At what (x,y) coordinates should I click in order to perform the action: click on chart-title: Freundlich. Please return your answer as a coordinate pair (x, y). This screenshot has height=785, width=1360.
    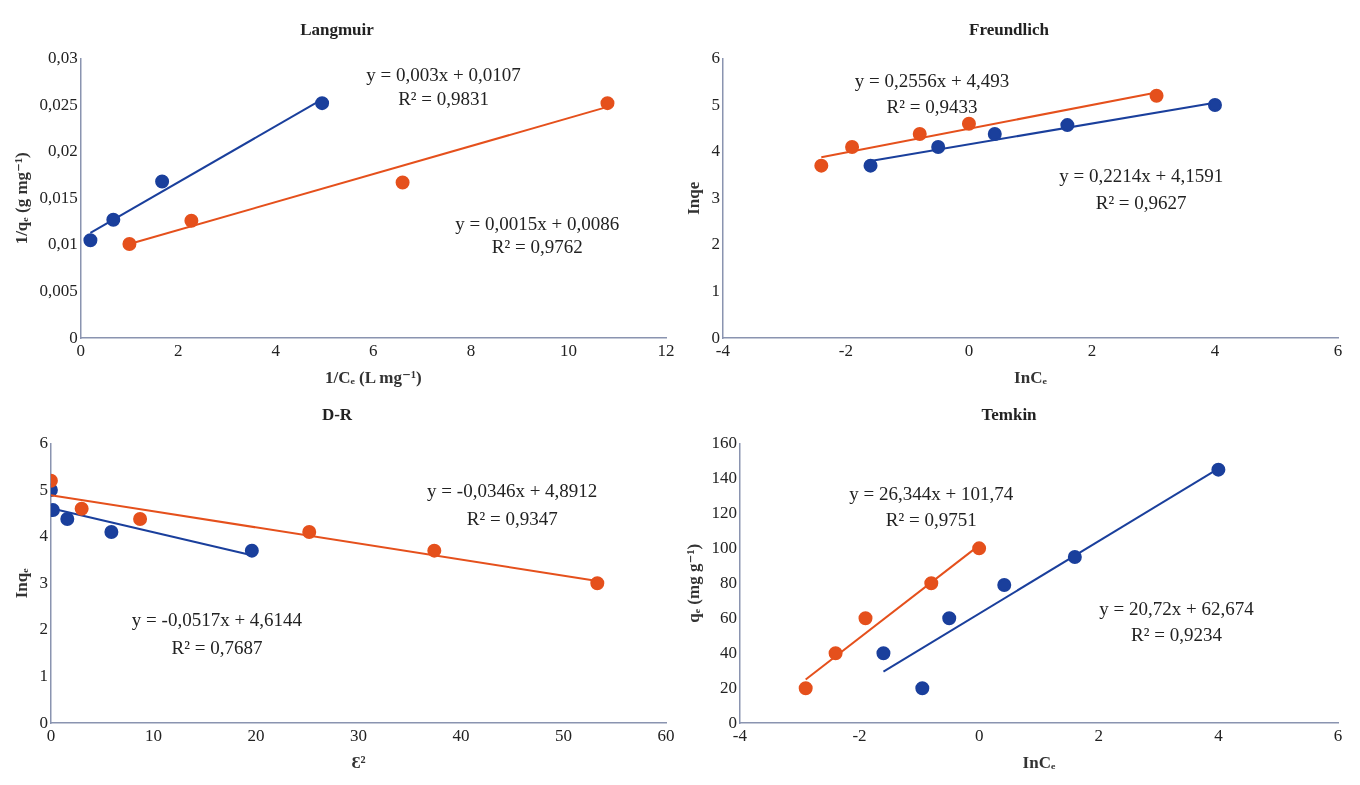
    Looking at the image, I should click on (1009, 29).